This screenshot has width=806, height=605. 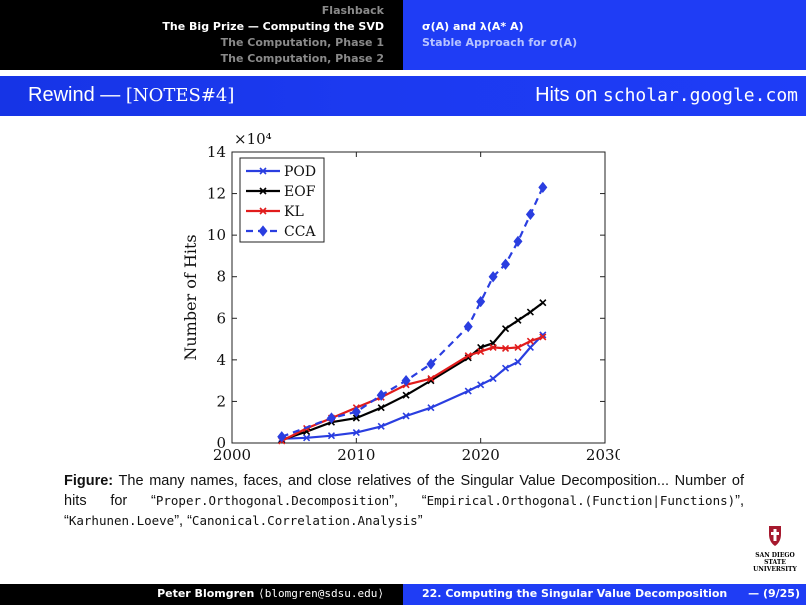 I want to click on frame-subtitle: Hits on scholar.google.com, so click(x=666, y=95).